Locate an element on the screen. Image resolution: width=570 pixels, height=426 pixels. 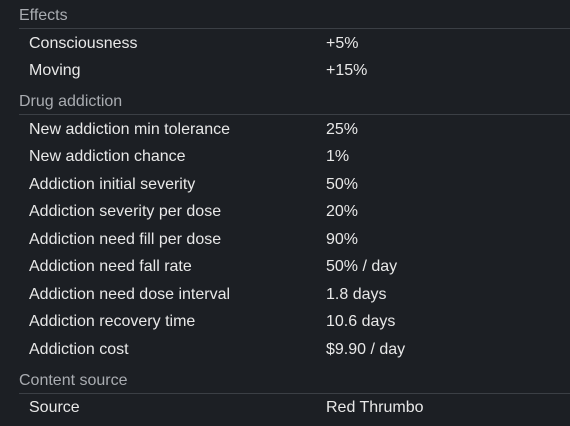
stat-row-addiction-initial-severity: Addiction initial severity 50% is located at coordinates (294, 184).